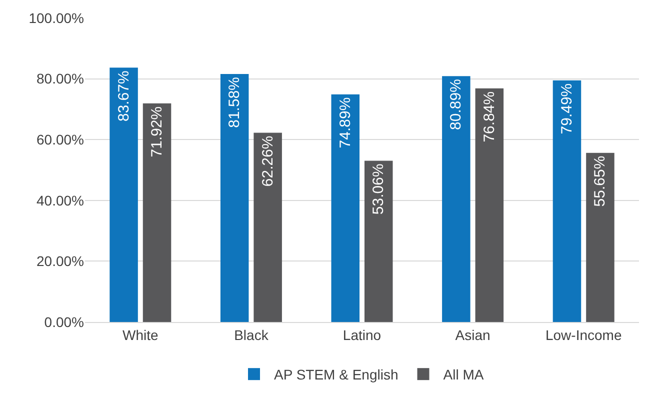 This screenshot has width=654, height=400. What do you see at coordinates (60, 261) in the screenshot?
I see `y-tick-label: 20.00%` at bounding box center [60, 261].